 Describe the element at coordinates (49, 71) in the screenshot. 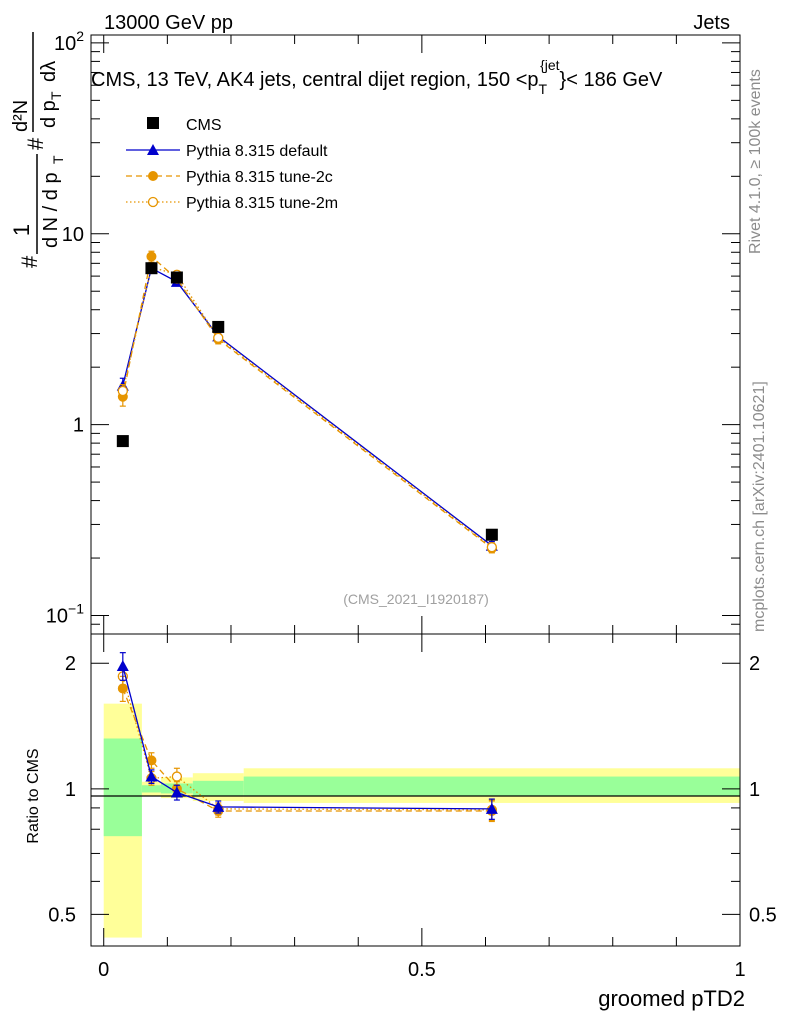

I see `svg-text: dλ` at that location.